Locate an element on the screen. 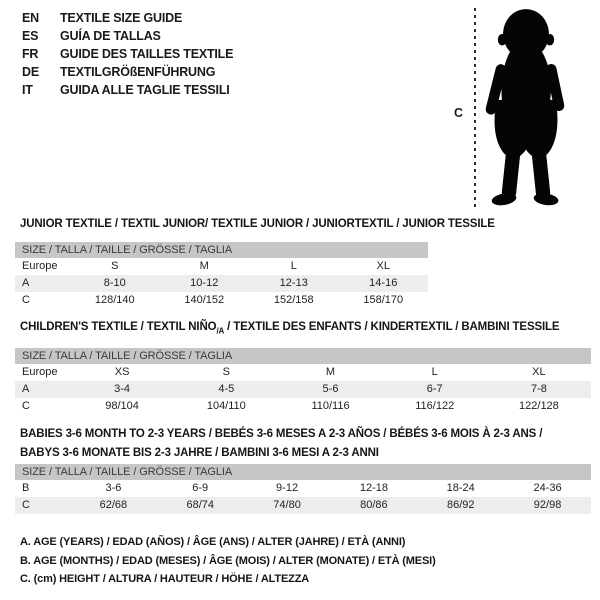 This screenshot has height=600, width=600. row-label: B is located at coordinates (26, 488).